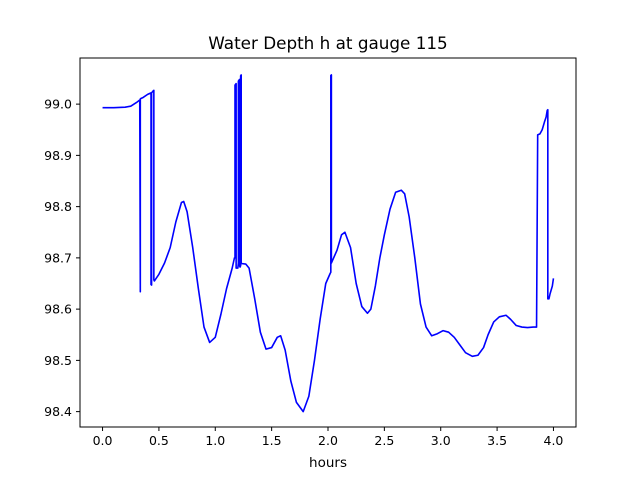 This screenshot has width=640, height=484. I want to click on x-tick-label: 0.0, so click(103, 440).